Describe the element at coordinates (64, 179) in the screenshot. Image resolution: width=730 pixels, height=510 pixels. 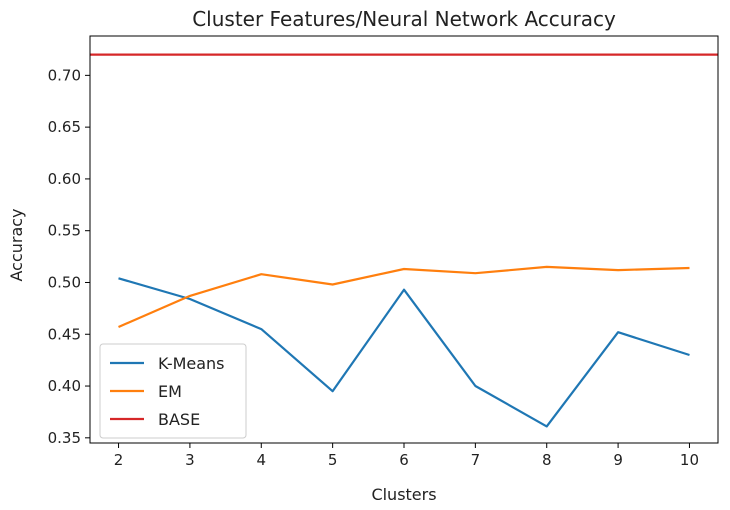
I see `y-tick-label: 0.60` at that location.